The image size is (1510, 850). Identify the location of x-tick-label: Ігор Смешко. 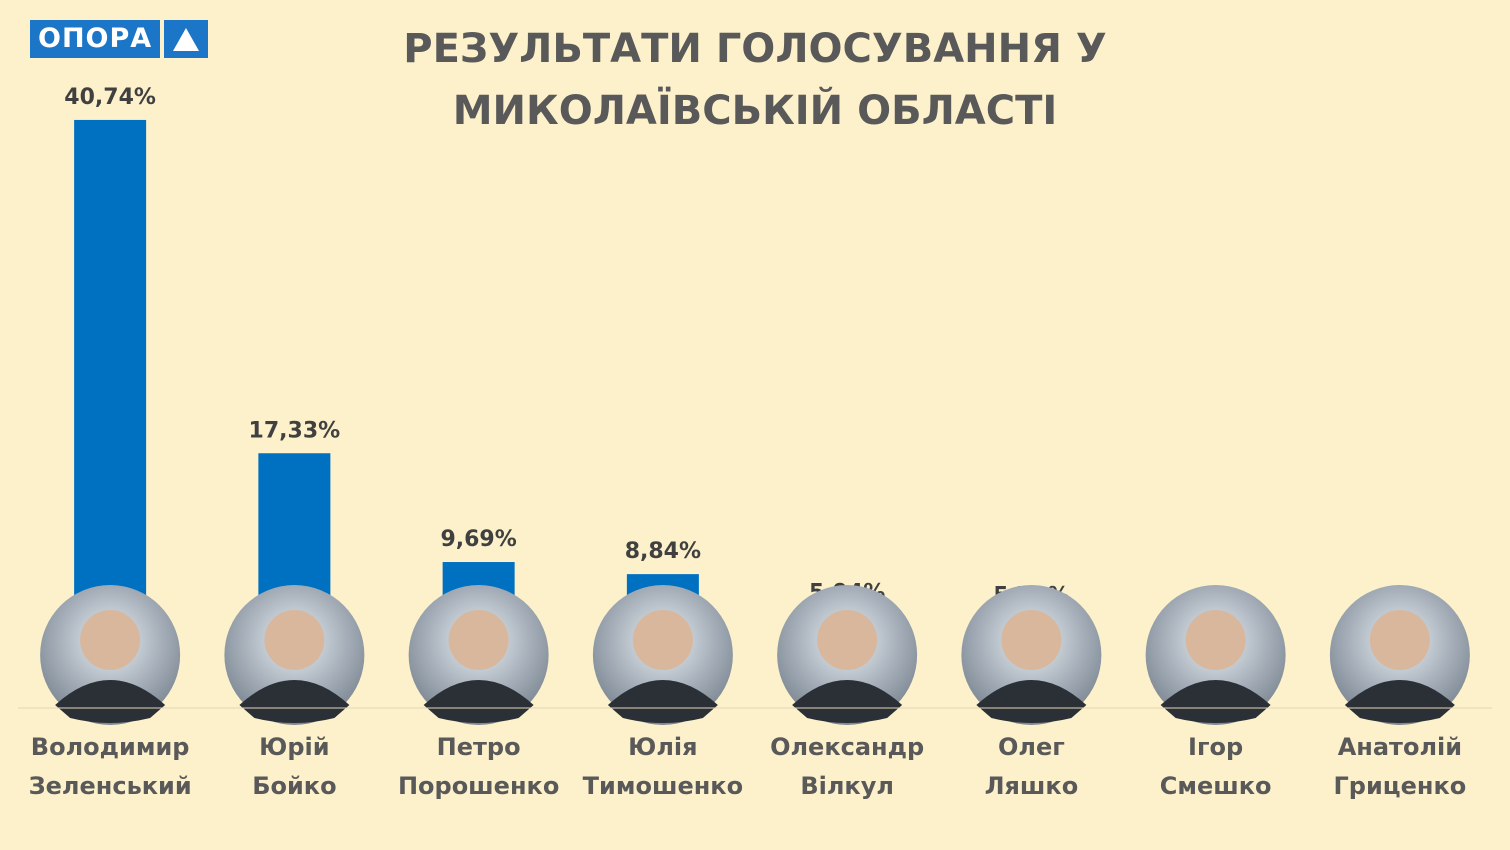
(1215, 766).